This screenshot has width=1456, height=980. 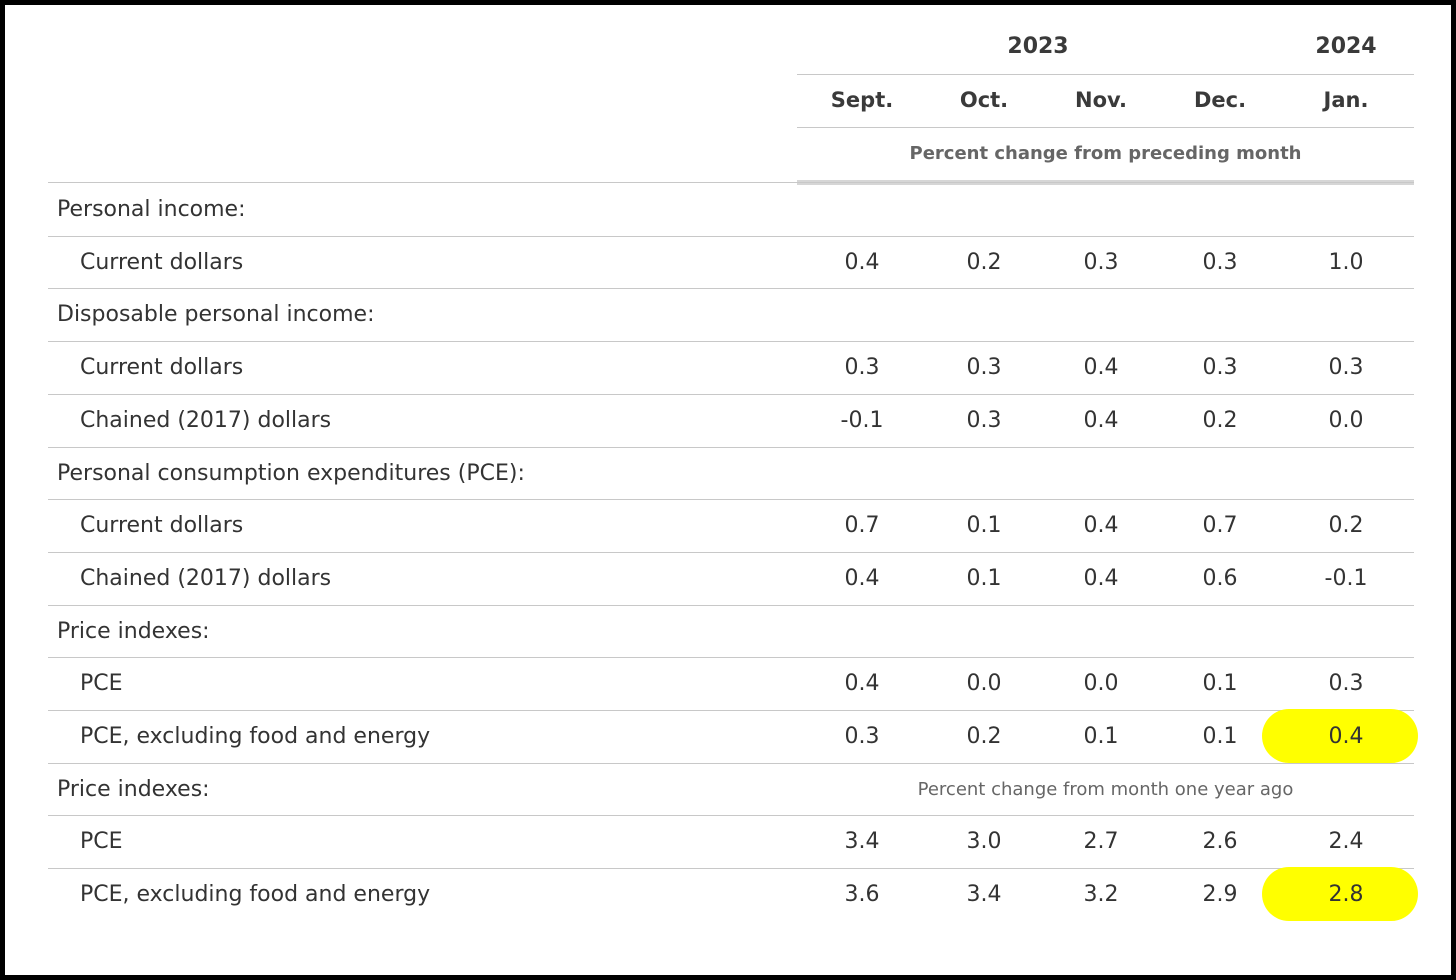 What do you see at coordinates (1346, 100) in the screenshot?
I see `month-header: Jan.` at bounding box center [1346, 100].